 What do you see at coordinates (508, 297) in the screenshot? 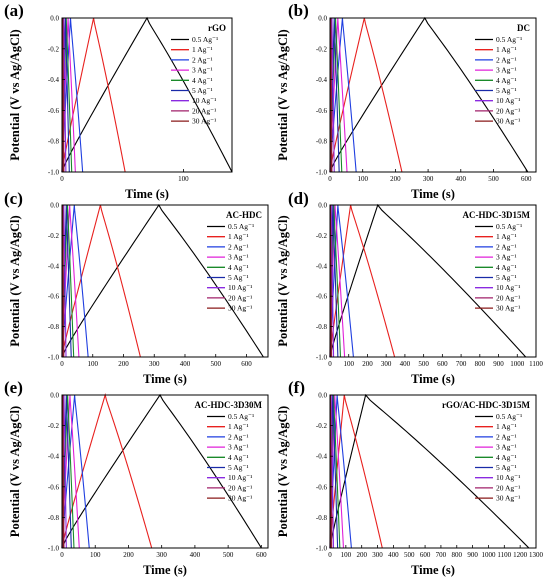
I see `legend-entry: 20 Ag⁻¹` at bounding box center [508, 297].